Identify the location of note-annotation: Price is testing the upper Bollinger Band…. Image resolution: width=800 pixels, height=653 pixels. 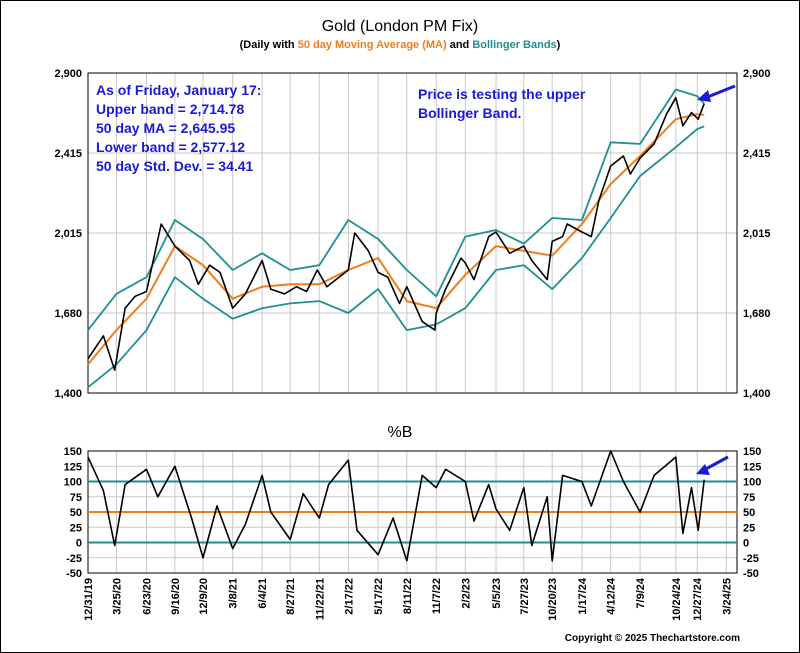
(502, 103).